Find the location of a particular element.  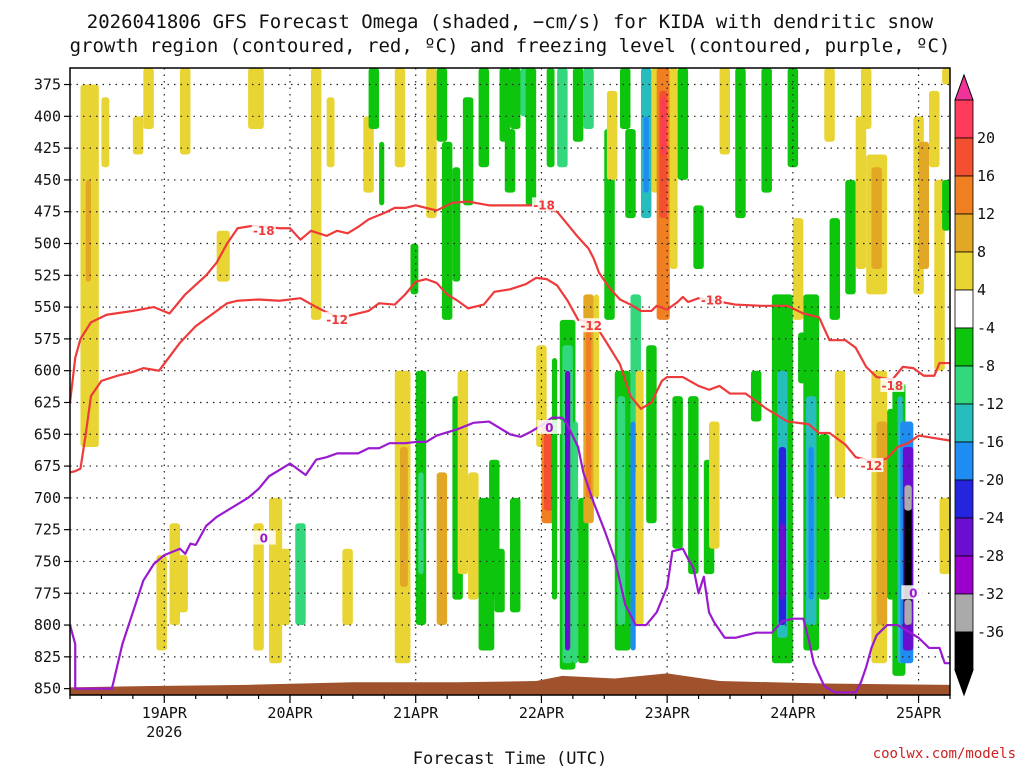

y-tick-label: 775 is located at coordinates (47, 593).